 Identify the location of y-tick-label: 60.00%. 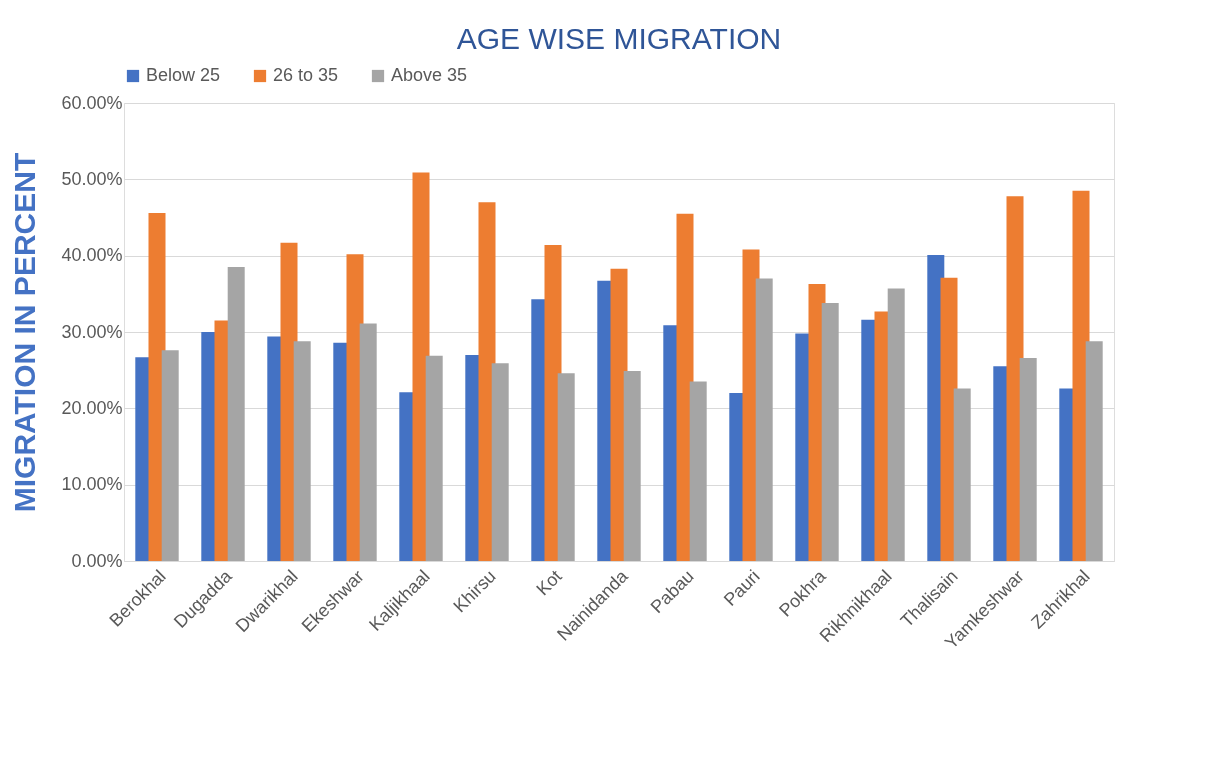
(92, 102).